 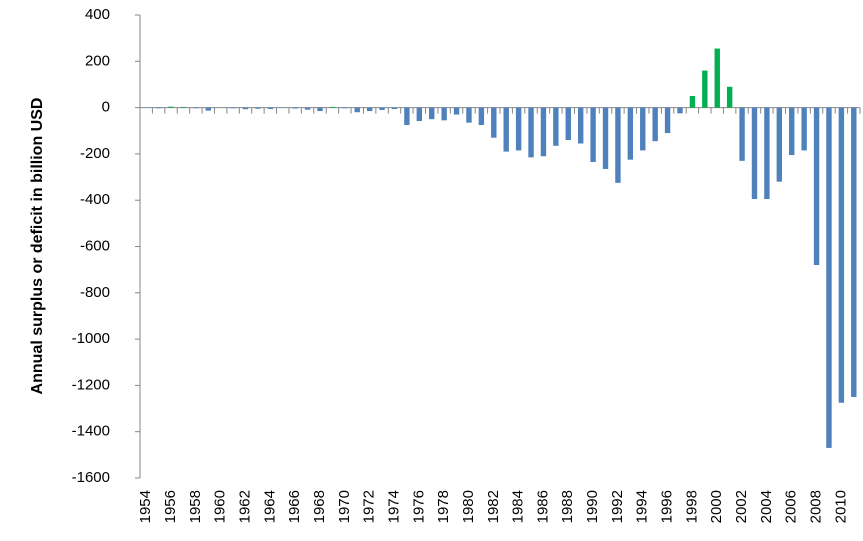 I want to click on y-tick-label: -1200, so click(x=91, y=384).